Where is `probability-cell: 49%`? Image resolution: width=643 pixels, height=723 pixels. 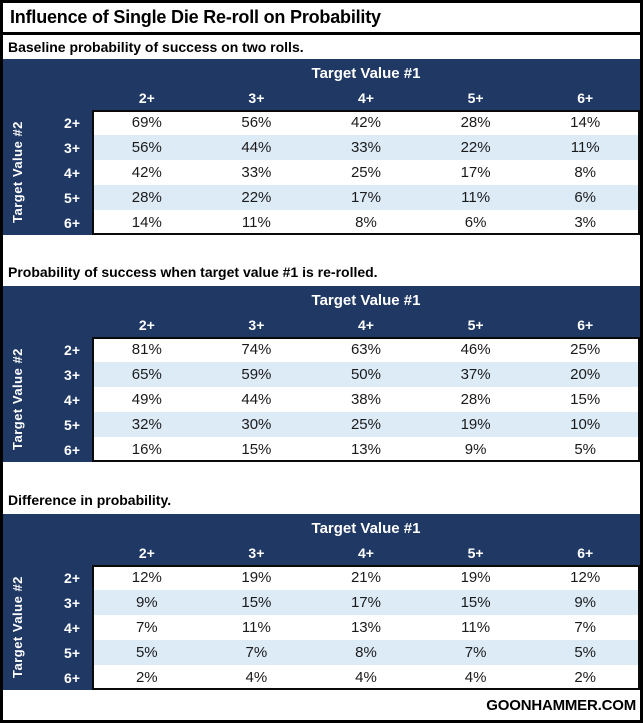
probability-cell: 49% is located at coordinates (147, 399).